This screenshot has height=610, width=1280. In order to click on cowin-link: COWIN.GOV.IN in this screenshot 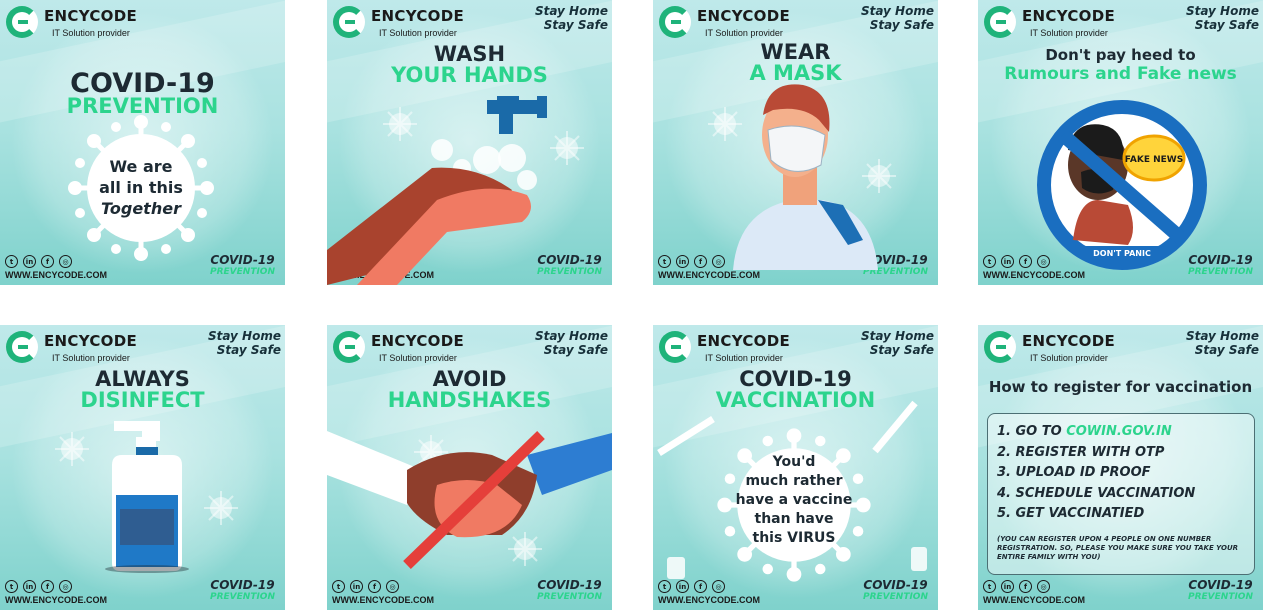, I will do `click(1119, 431)`.